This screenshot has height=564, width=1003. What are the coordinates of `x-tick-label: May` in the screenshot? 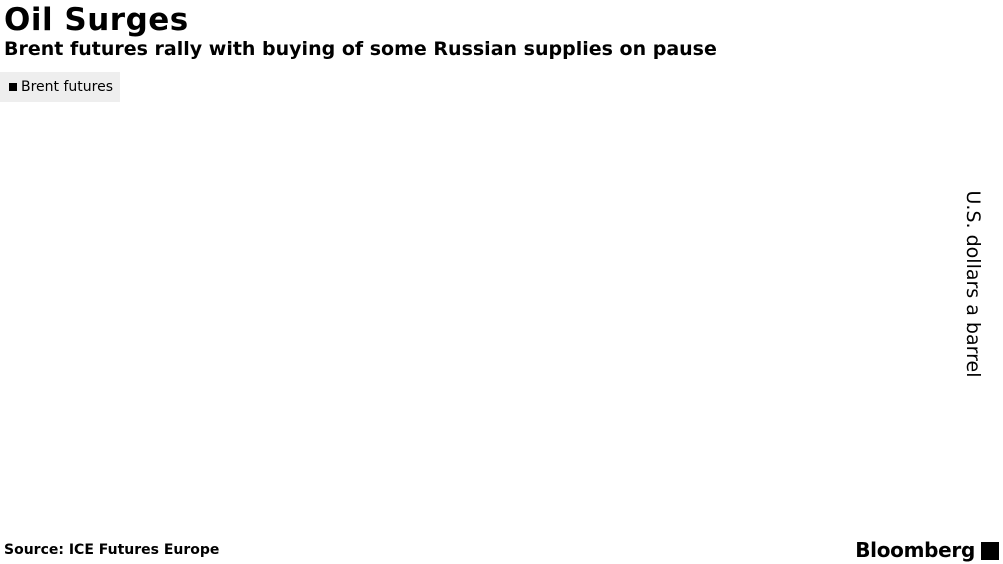 It's located at (199, 509).